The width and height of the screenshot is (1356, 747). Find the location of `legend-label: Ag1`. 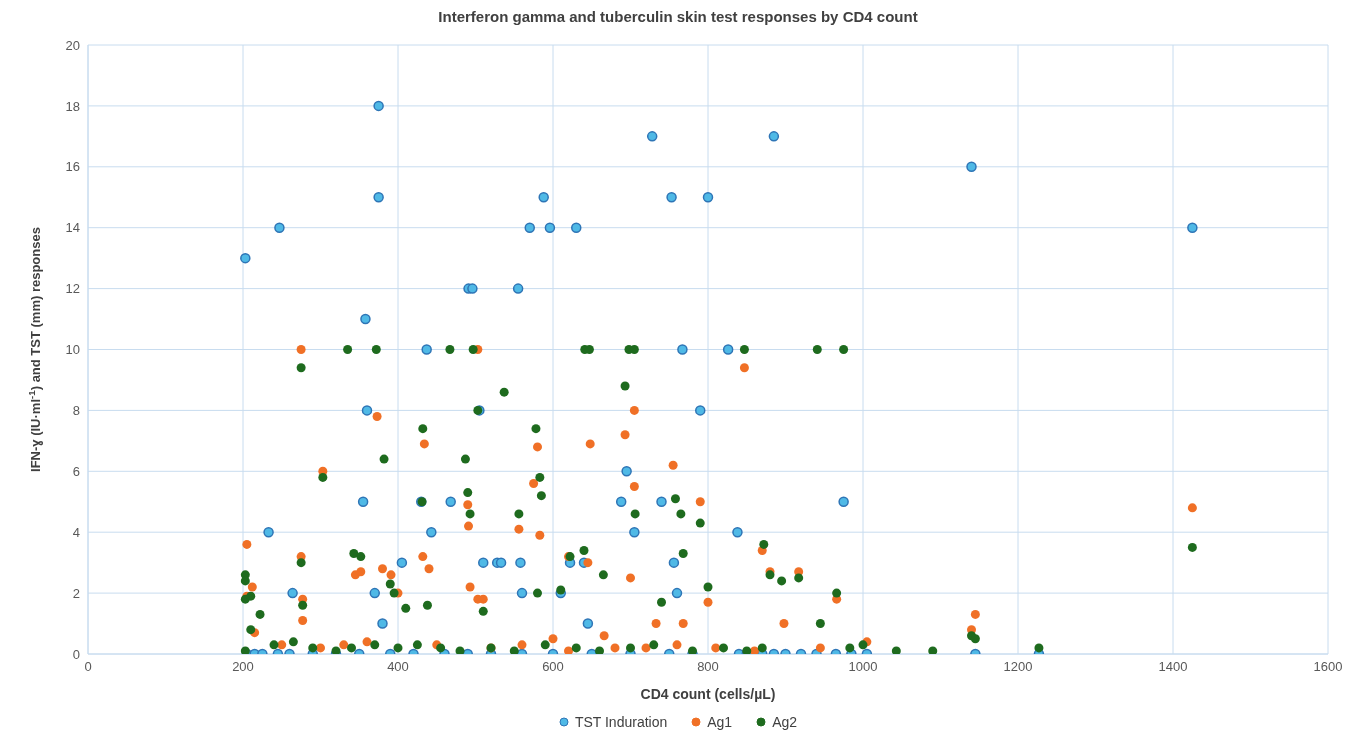

legend-label: Ag1 is located at coordinates (719, 722).